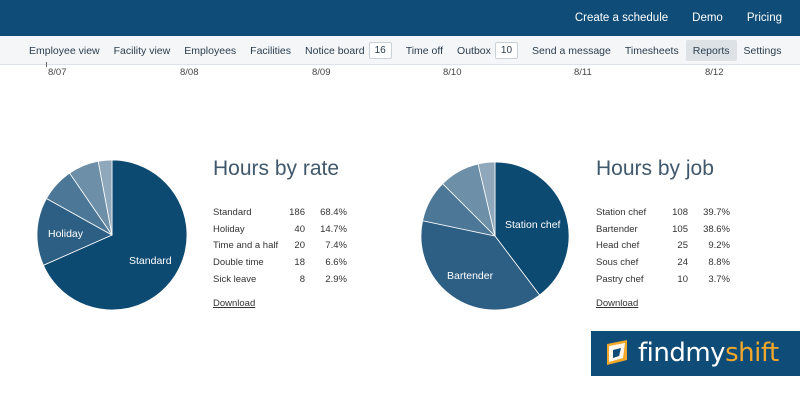 This screenshot has width=800, height=400. Describe the element at coordinates (663, 279) in the screenshot. I see `legend-row: Pastry chef 10 3.7%` at that location.